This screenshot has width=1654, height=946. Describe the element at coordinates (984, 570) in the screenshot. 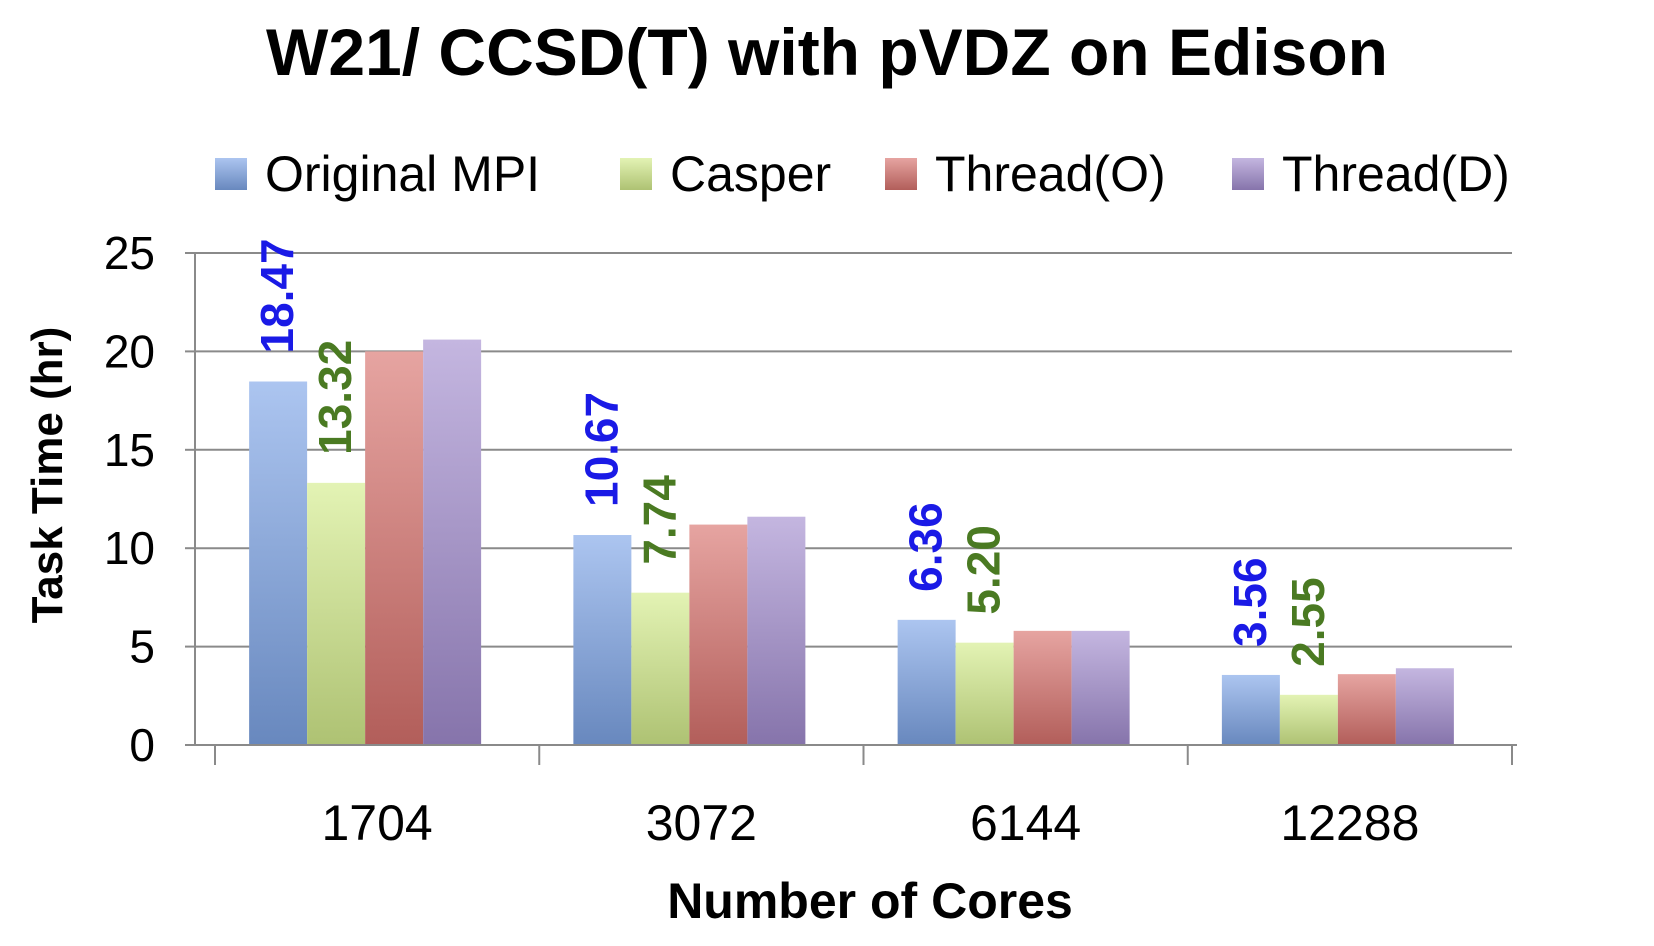

I see `data-label: 5.20` at that location.